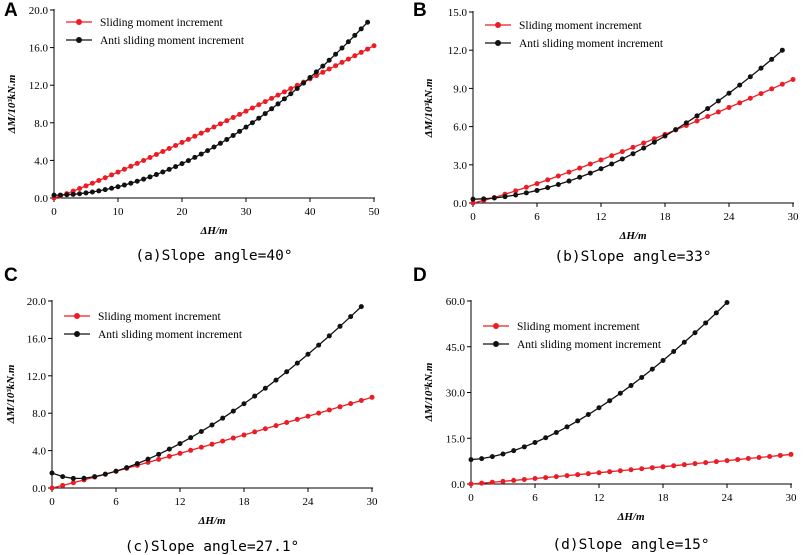 Image resolution: width=803 pixels, height=555 pixels. What do you see at coordinates (309, 502) in the screenshot?
I see `x-tick-label: 24` at bounding box center [309, 502].